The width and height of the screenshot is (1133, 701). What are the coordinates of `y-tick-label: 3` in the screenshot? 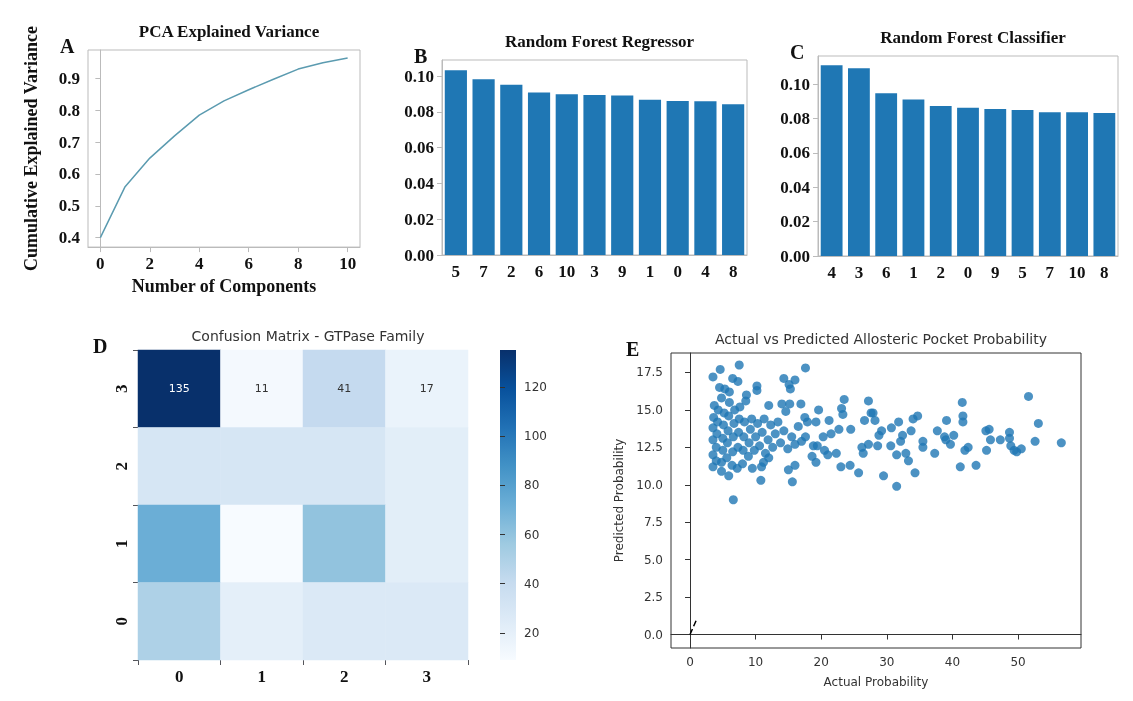 It's located at (121, 388).